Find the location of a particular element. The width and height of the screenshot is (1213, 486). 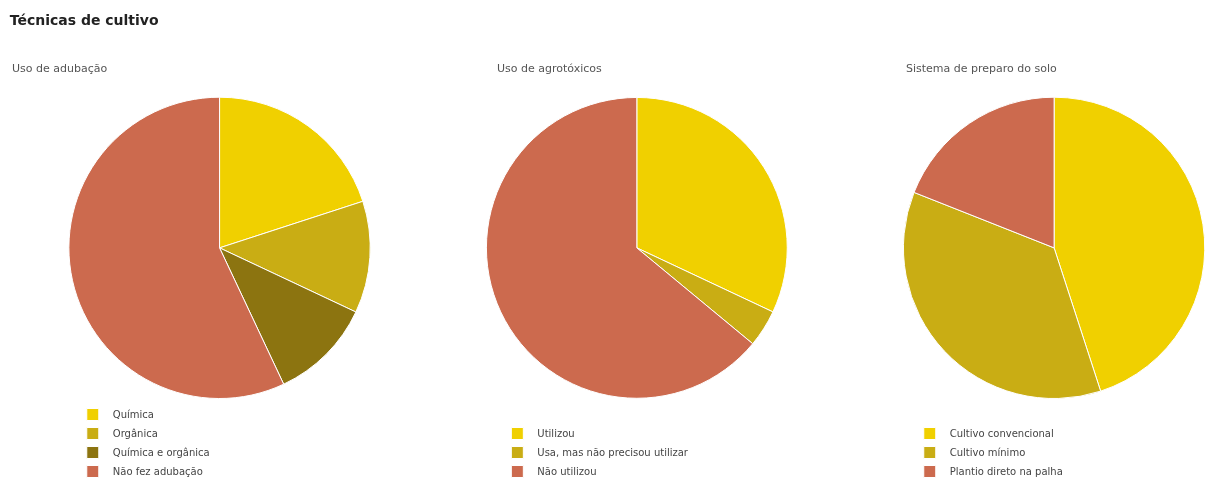

chart-subtitle: Uso de adubação is located at coordinates (60, 68).